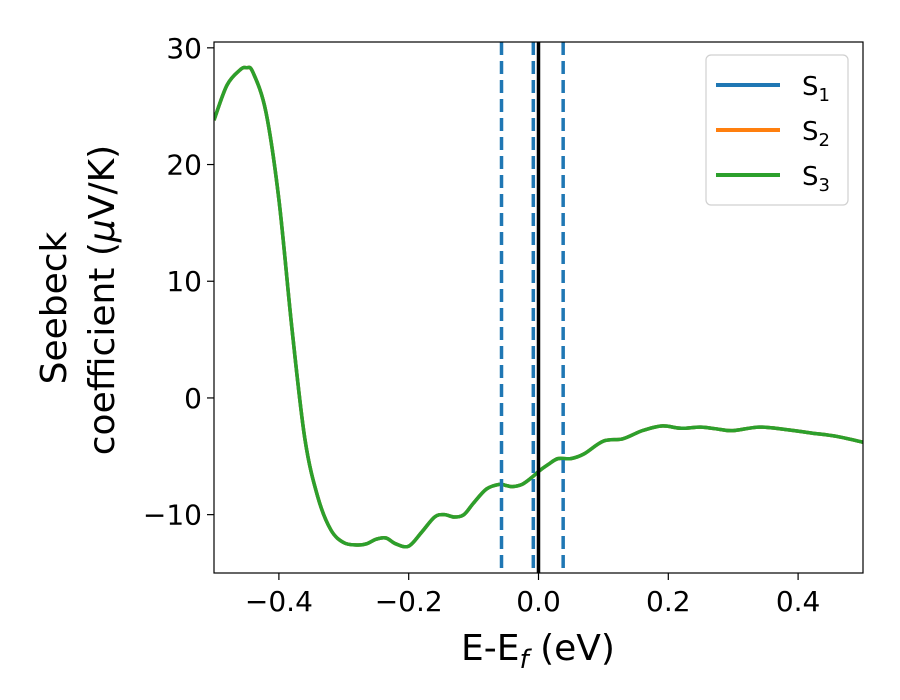 The height and width of the screenshot is (700, 900). I want to click on y-axis-label-mu: μ, so click(102, 231).